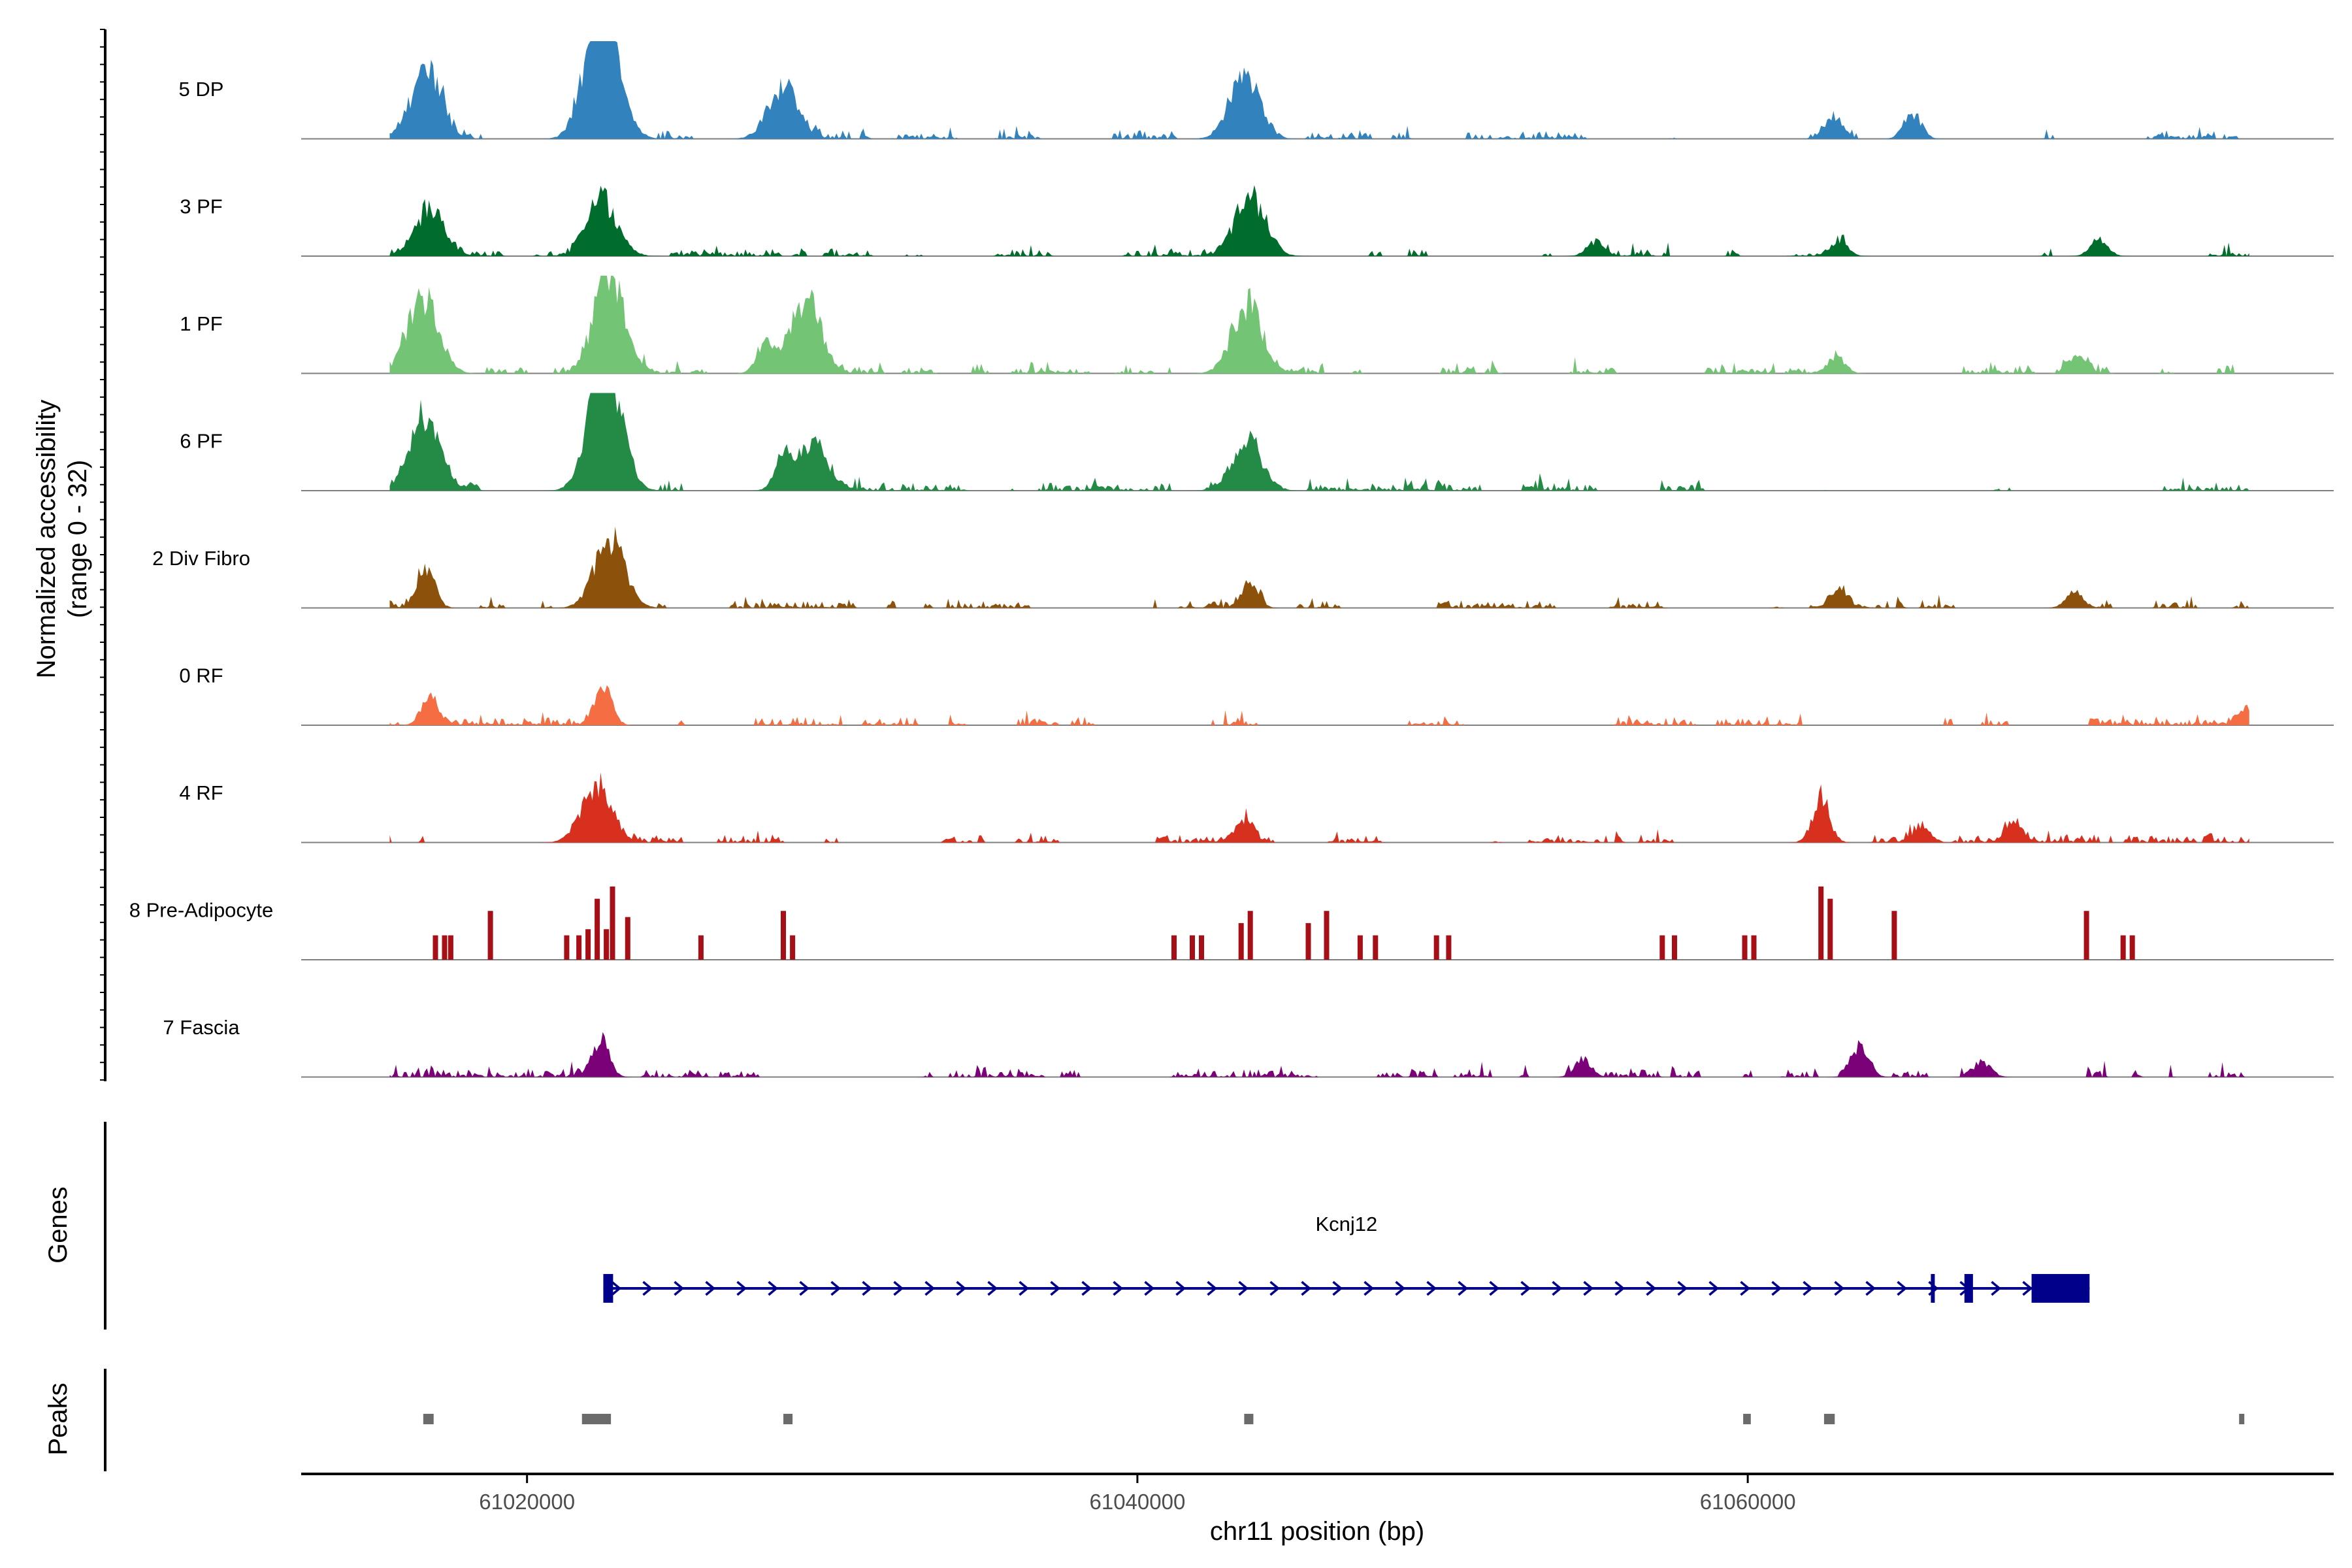  What do you see at coordinates (1346, 1224) in the screenshot?
I see `gene-label: Kcnj12` at bounding box center [1346, 1224].